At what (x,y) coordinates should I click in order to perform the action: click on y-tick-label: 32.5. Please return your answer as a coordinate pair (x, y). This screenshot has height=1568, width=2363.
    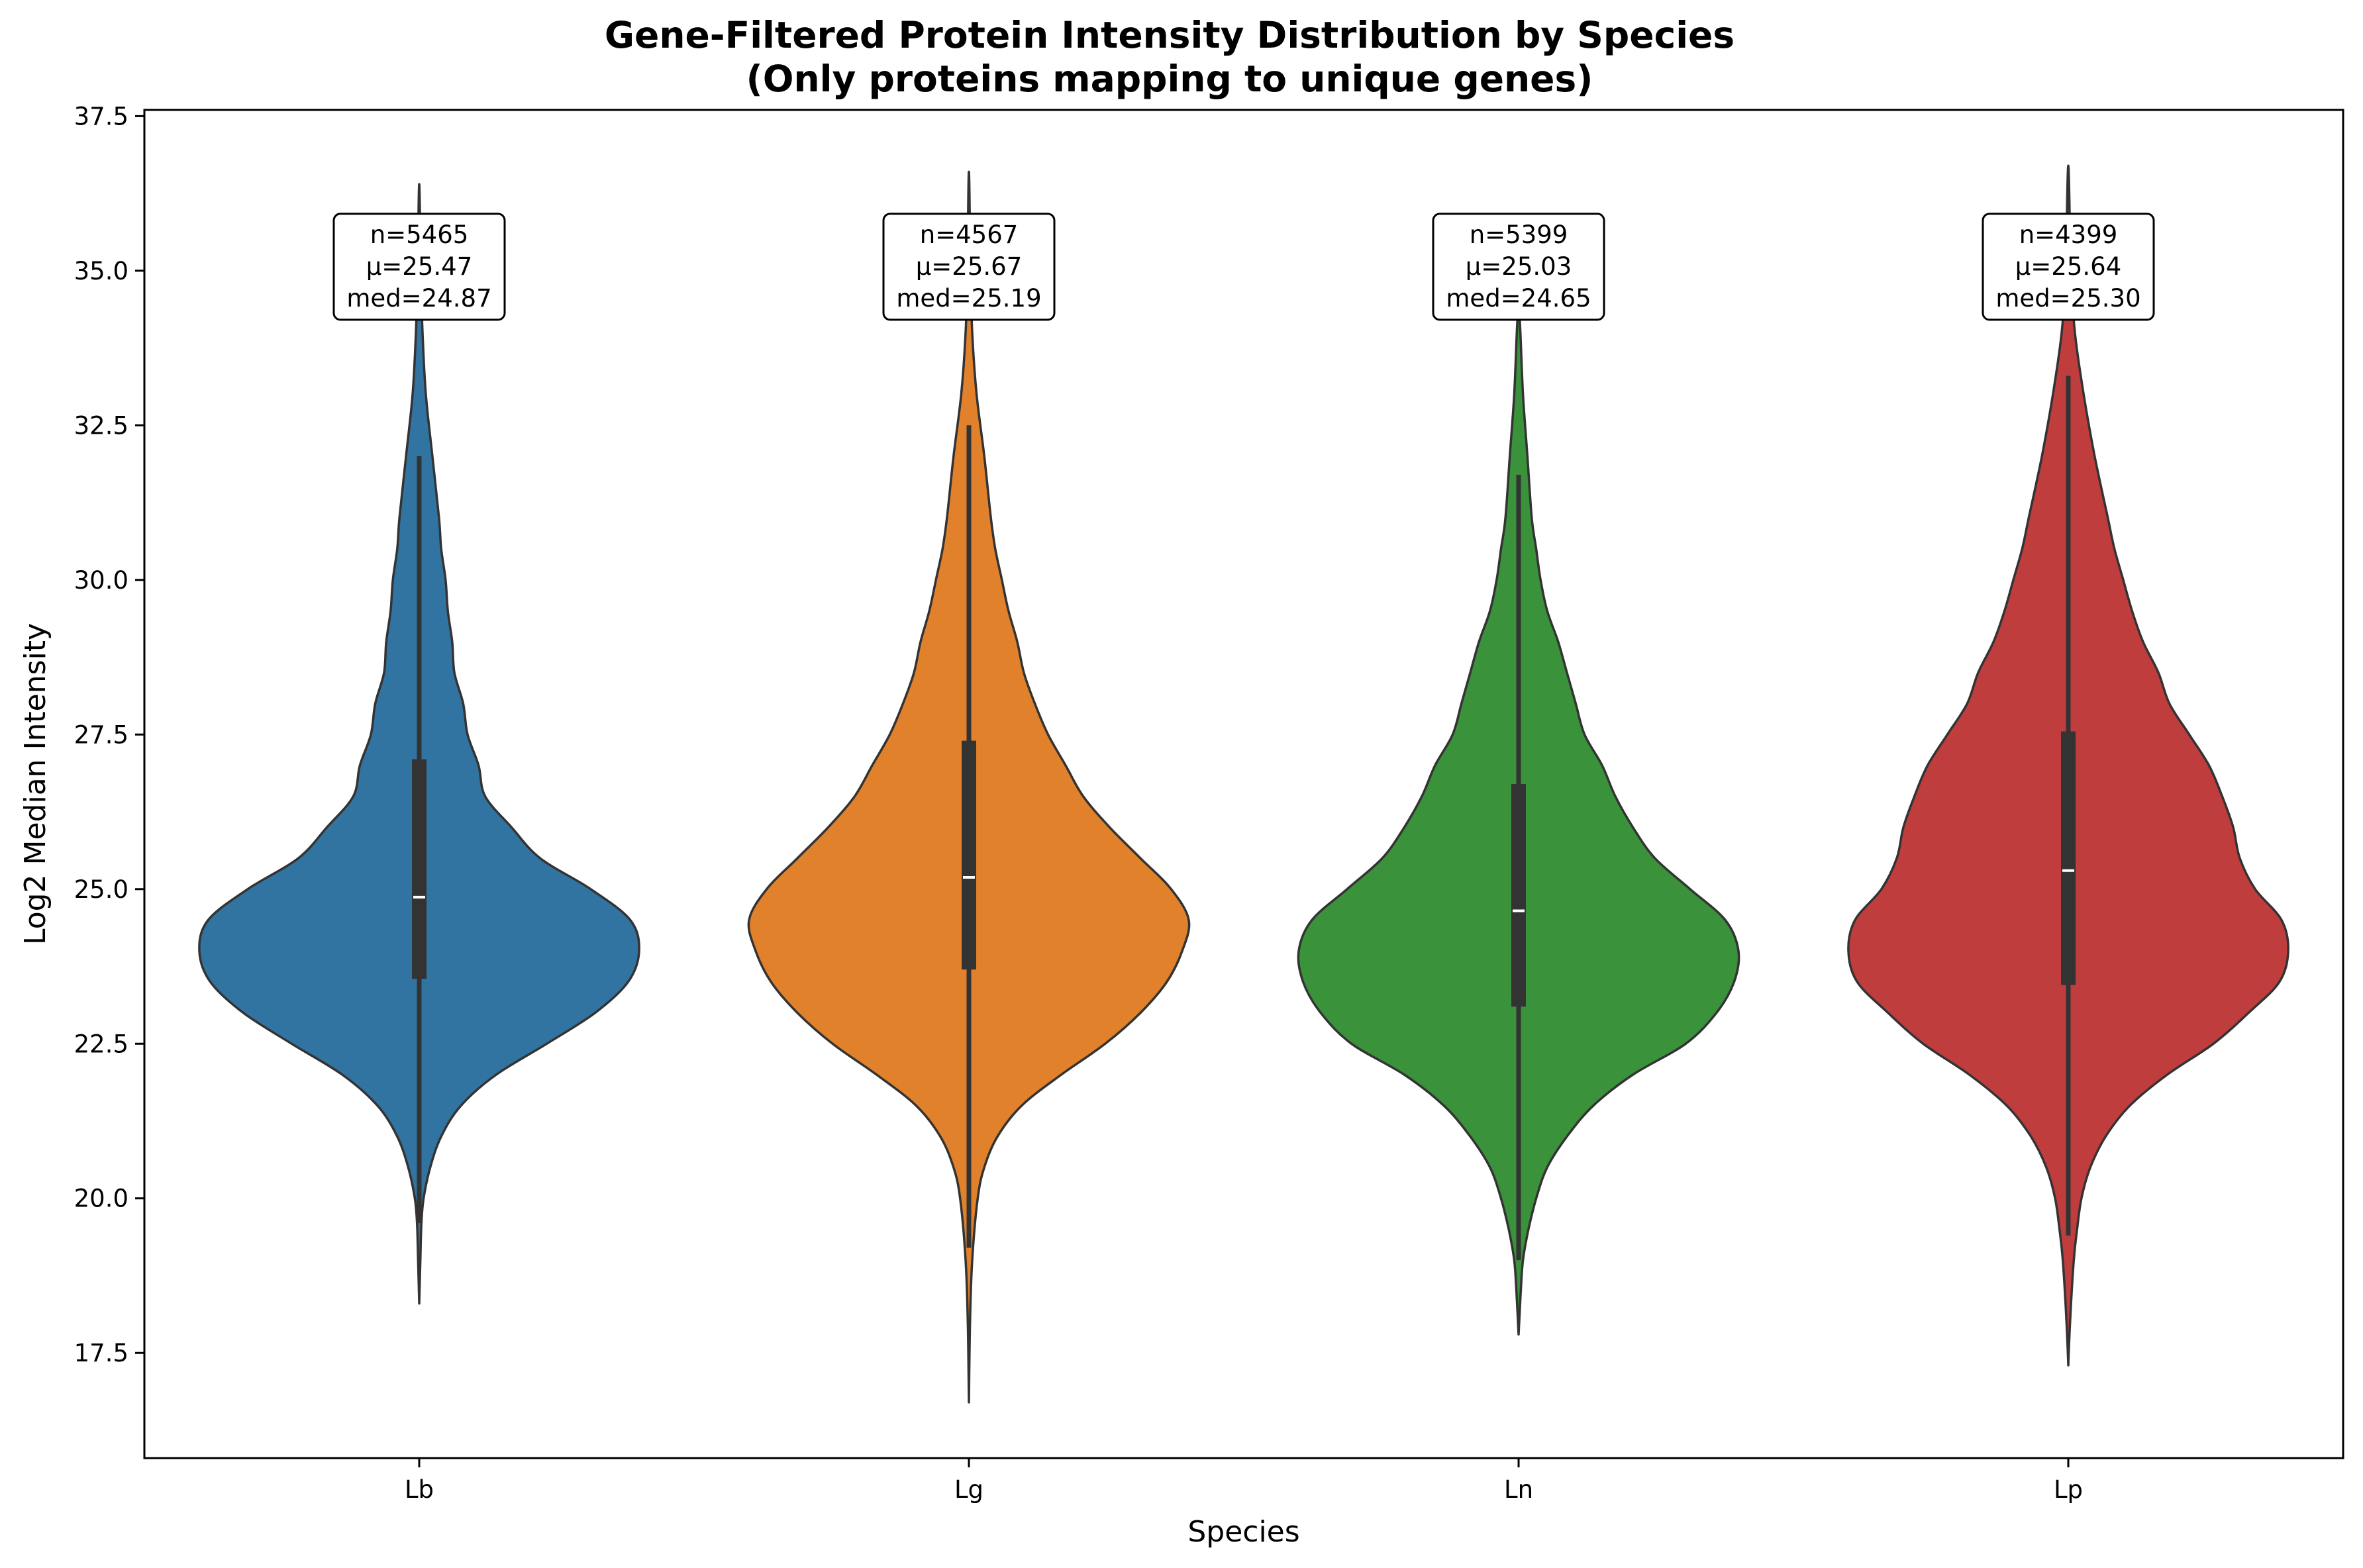
    Looking at the image, I should click on (101, 425).